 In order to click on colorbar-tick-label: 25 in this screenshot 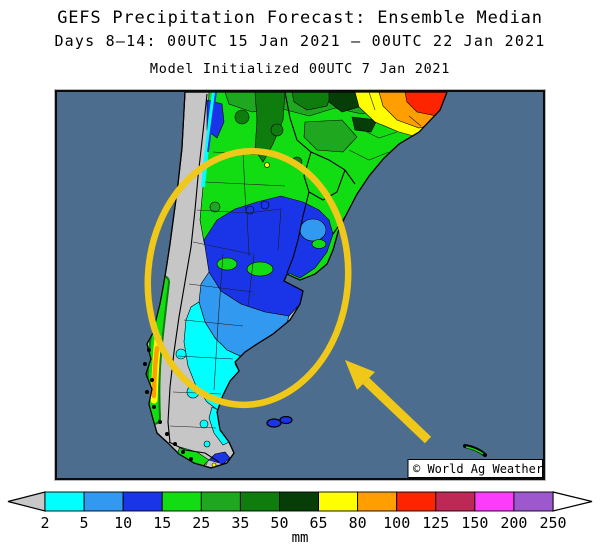, I will do `click(201, 523)`.